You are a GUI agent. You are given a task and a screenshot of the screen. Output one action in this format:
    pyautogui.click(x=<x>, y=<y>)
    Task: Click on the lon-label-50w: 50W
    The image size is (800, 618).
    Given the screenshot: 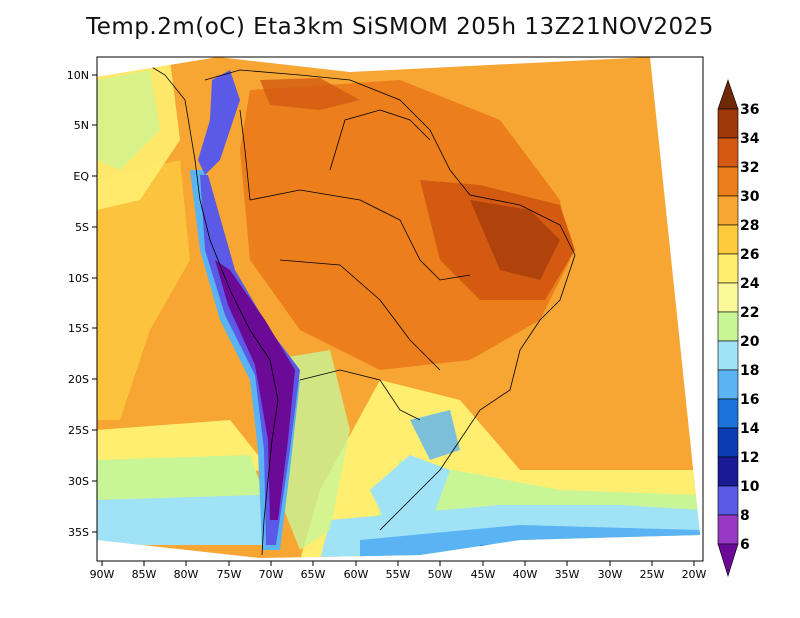 What is the action you would take?
    pyautogui.click(x=440, y=574)
    